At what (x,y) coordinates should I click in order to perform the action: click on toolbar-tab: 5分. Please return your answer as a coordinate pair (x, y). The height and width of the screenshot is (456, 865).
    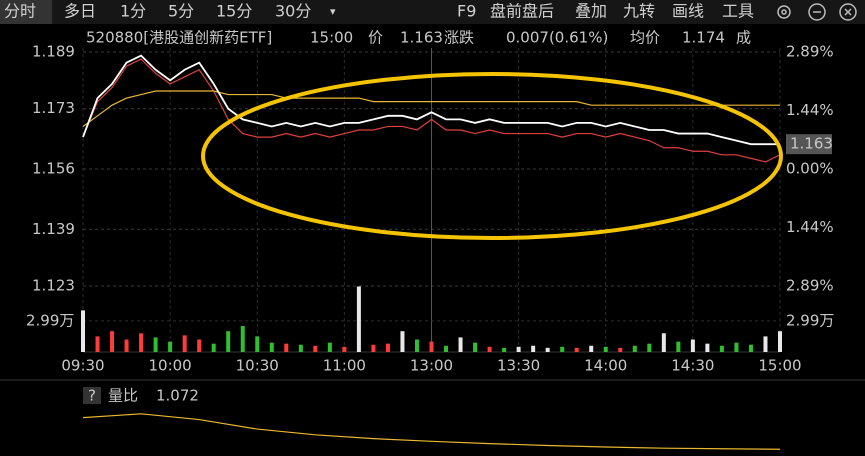
    Looking at the image, I should click on (181, 11).